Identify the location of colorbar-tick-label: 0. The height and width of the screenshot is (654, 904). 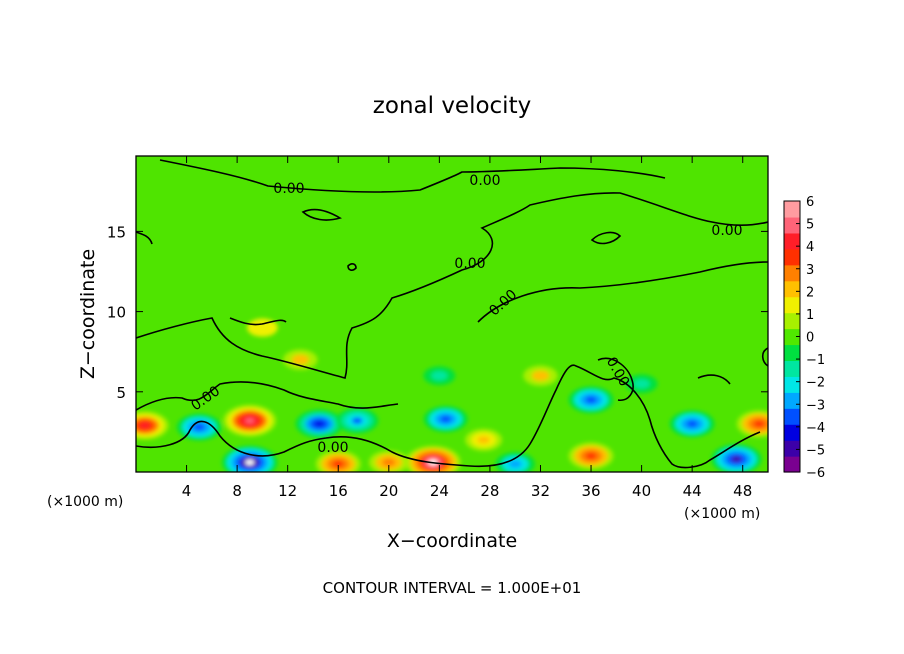
(810, 338).